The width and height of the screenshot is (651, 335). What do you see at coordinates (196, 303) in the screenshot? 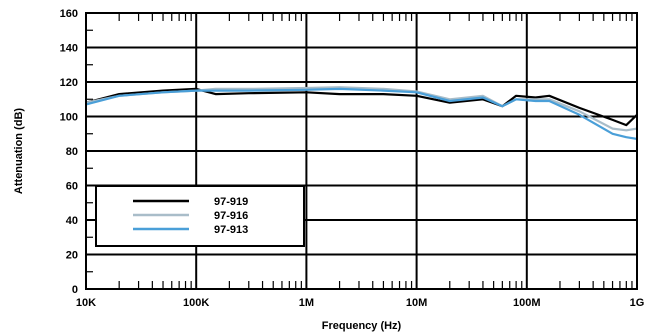
I see `x-tick-label: 100K` at bounding box center [196, 303].